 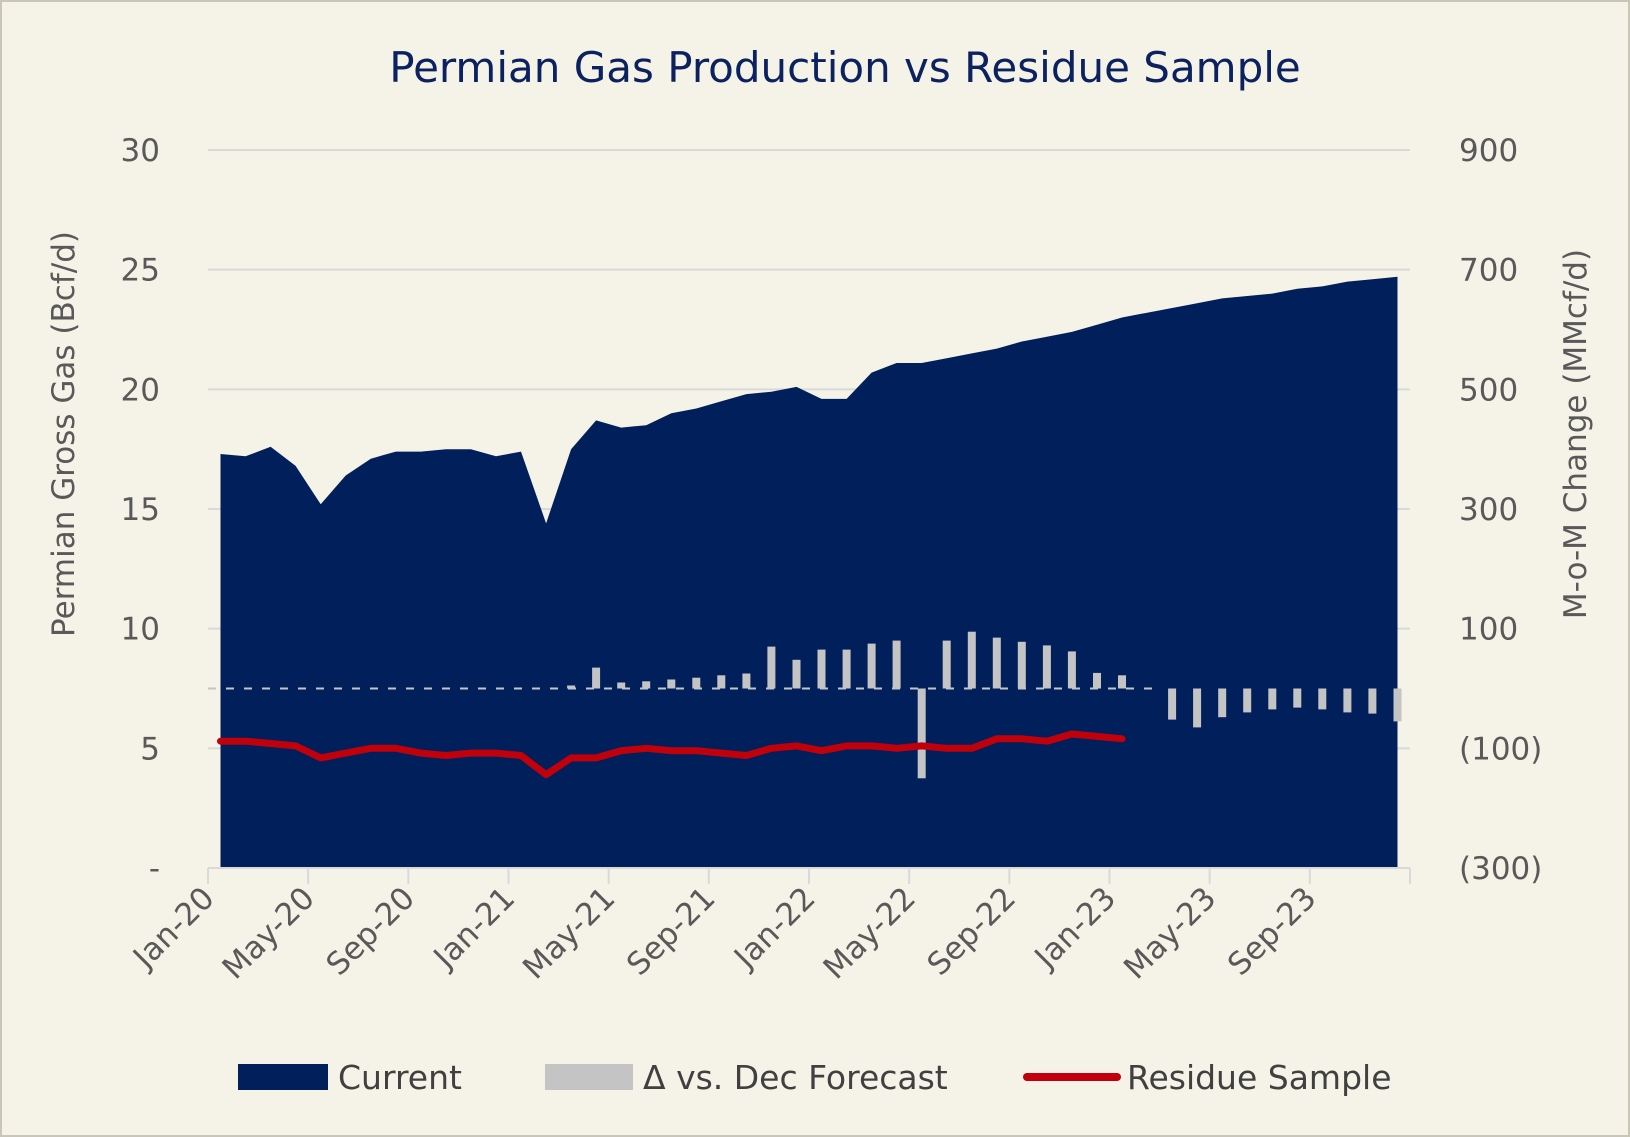 I want to click on x-tick-label: May-23, so click(x=1170, y=933).